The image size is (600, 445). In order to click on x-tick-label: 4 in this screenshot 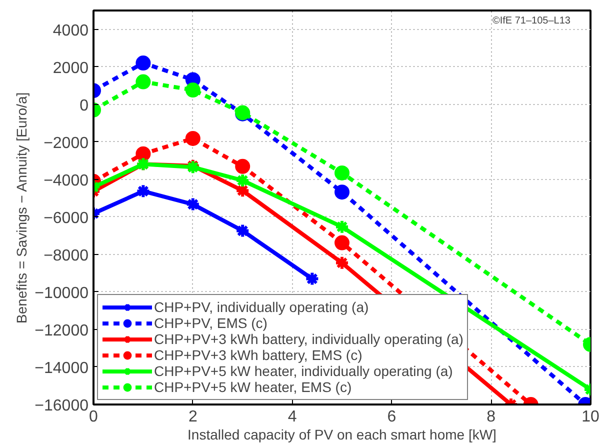, I will do `click(292, 417)`.